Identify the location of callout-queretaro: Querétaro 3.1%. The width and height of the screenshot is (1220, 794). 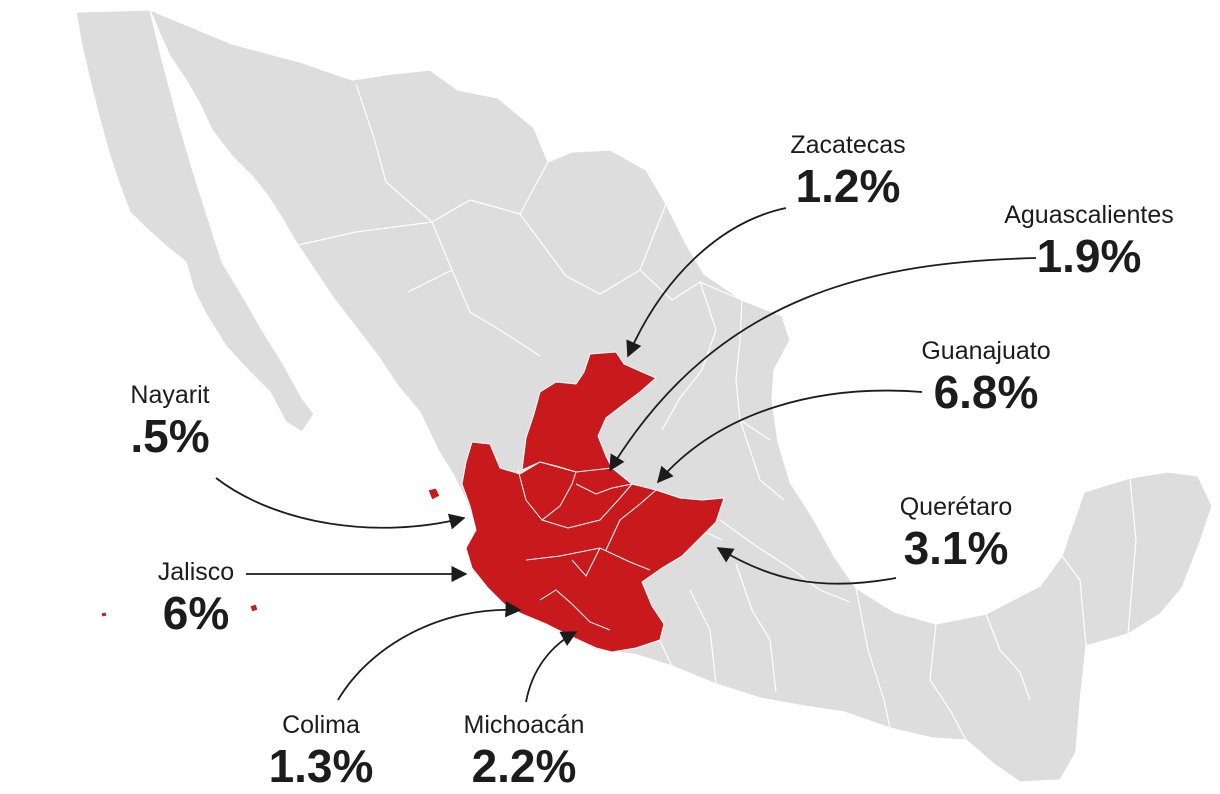
(956, 533).